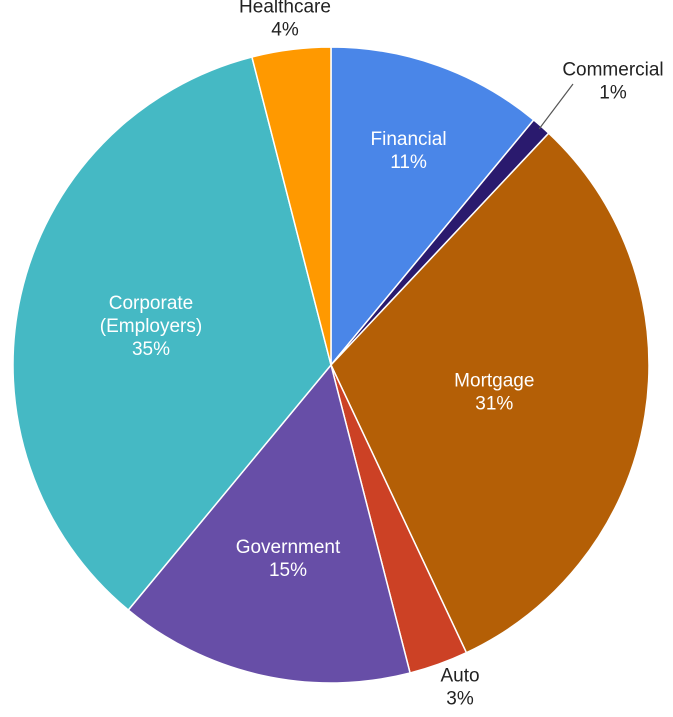  I want to click on leader-lines, so click(556, 106).